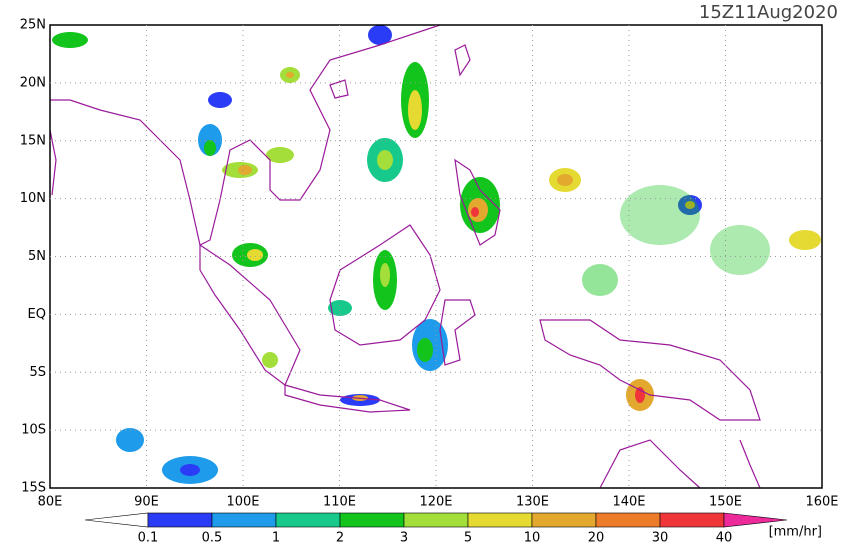 This screenshot has height=544, width=864. I want to click on lon-label: 110E, so click(339, 502).